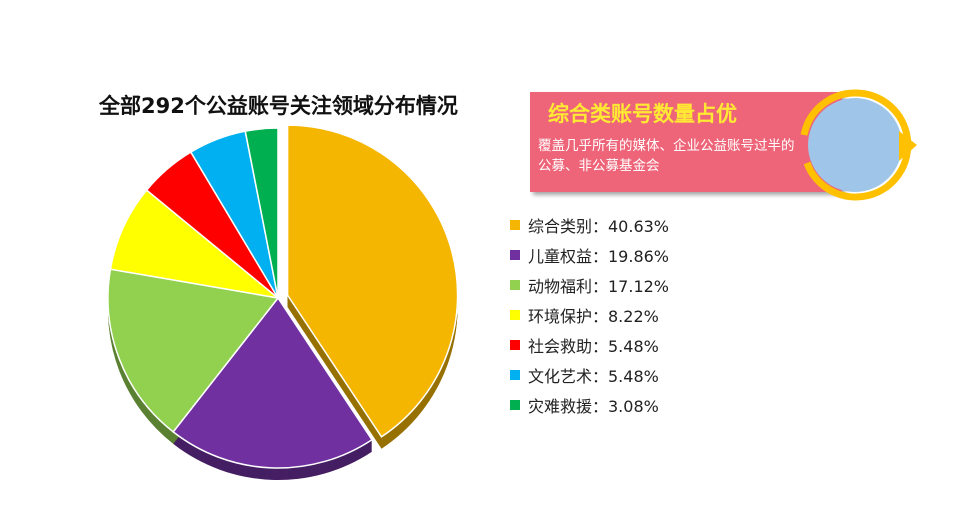 The image size is (957, 521). Describe the element at coordinates (593, 316) in the screenshot. I see `legend-label: 环境保护：8.22%` at that location.